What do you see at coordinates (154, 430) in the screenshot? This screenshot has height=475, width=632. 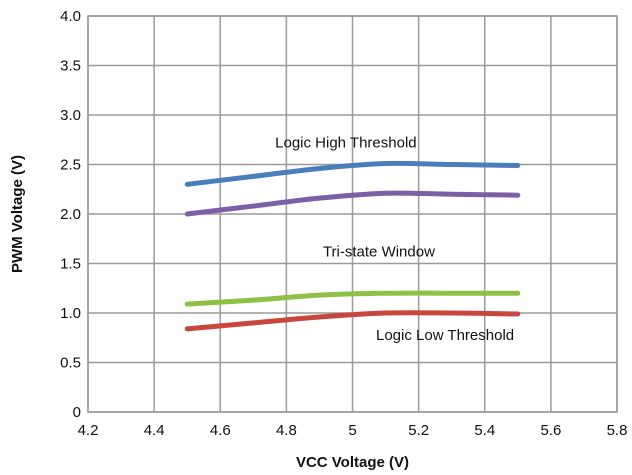 I see `x-tick-label: 4.4` at bounding box center [154, 430].